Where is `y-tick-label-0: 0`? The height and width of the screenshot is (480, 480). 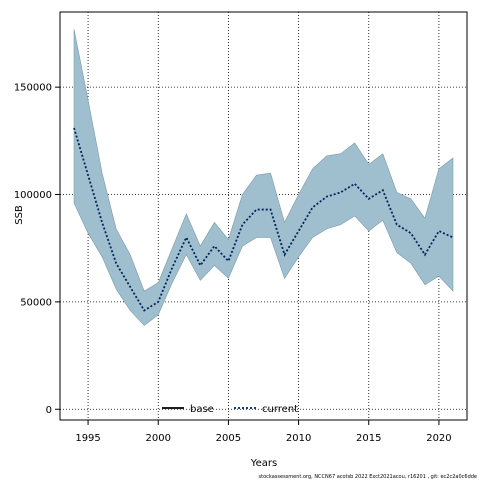 y-tick-label-0: 0 is located at coordinates (49, 410).